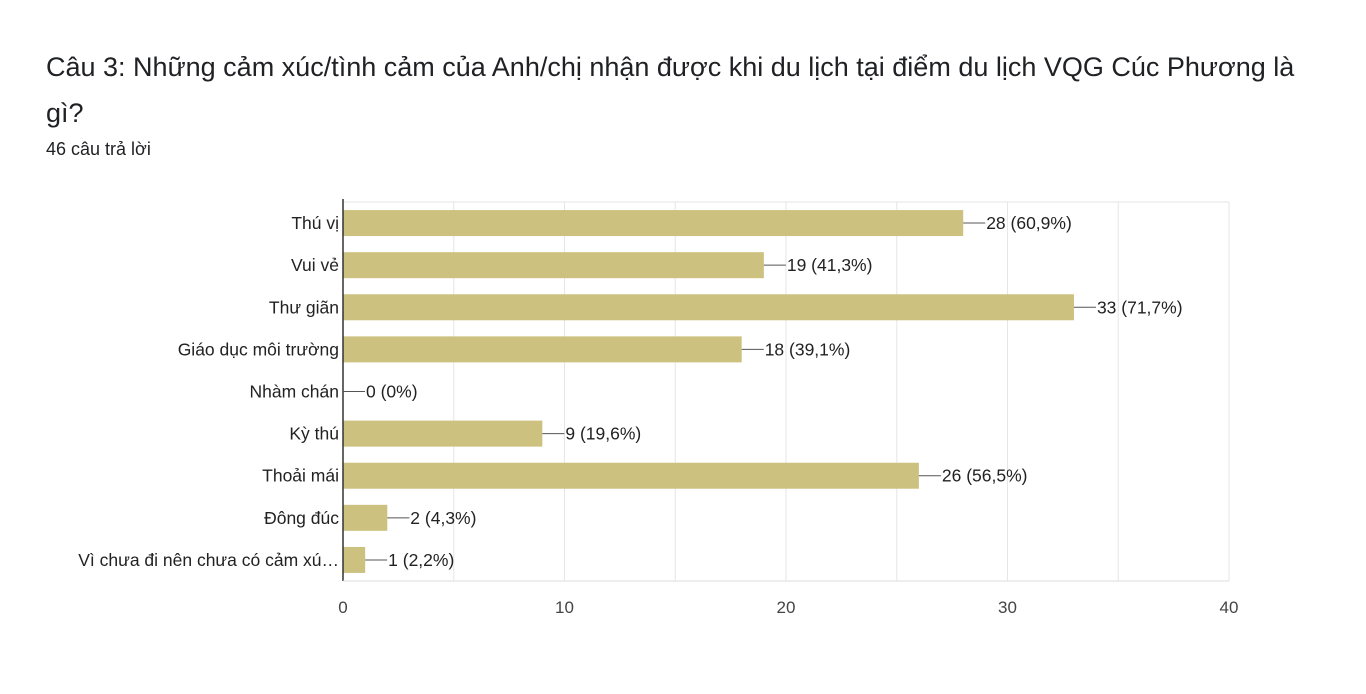 The width and height of the screenshot is (1366, 694). Describe the element at coordinates (1007, 607) in the screenshot. I see `x-tick-label: 30` at that location.